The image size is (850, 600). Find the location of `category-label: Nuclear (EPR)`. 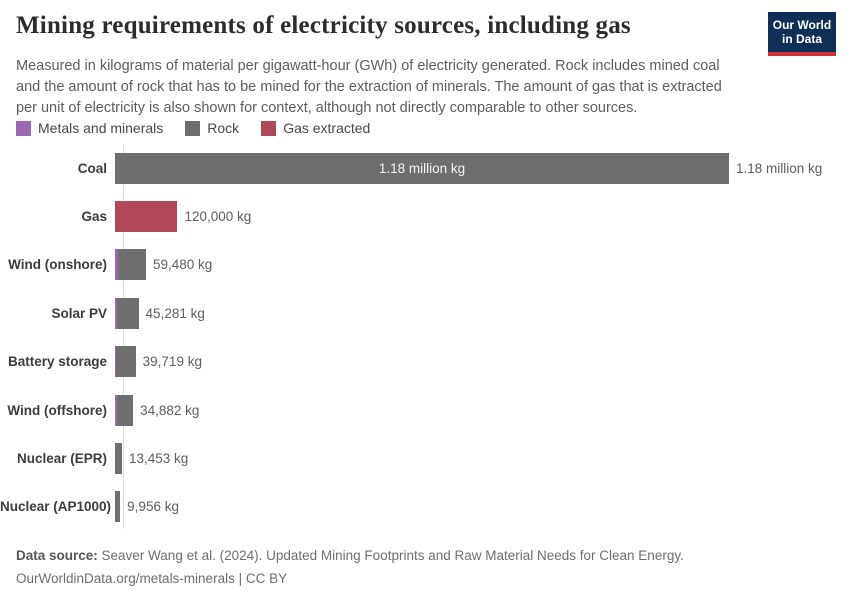

category-label: Nuclear (EPR) is located at coordinates (61, 459).